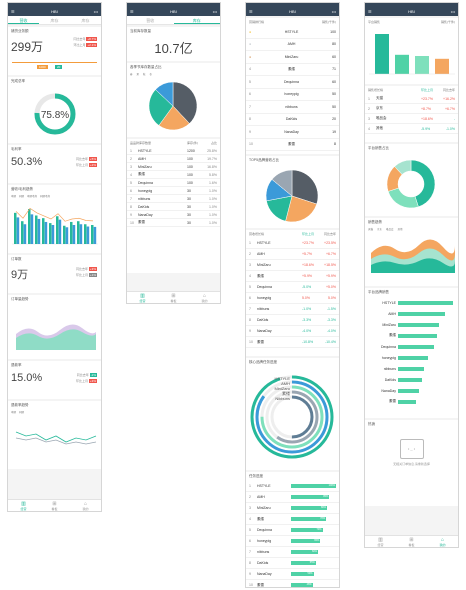 Image resolution: width=466 pixels, height=590 pixels. What do you see at coordinates (411, 99) in the screenshot?
I see `list-item: 1 天猫 +23.7% +16.2%` at bounding box center [411, 99].